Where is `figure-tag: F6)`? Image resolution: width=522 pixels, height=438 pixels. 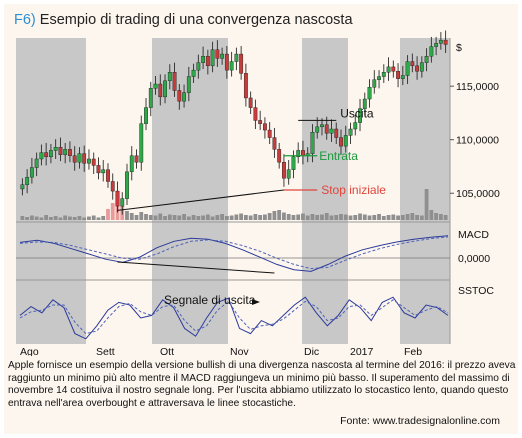 figure-tag: F6) is located at coordinates (25, 20).